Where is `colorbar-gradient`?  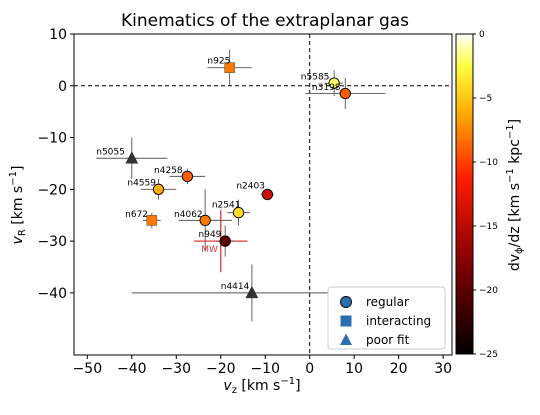
colorbar-gradient is located at coordinates (464, 194).